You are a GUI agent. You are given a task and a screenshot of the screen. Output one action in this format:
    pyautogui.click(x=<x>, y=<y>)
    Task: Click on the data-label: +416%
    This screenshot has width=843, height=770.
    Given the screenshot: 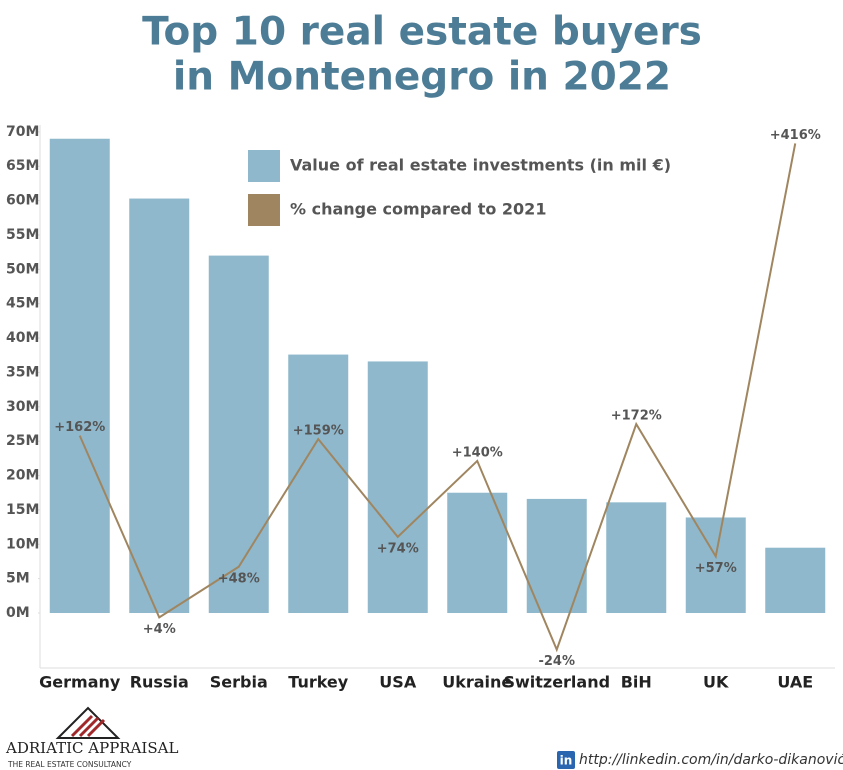 What is the action you would take?
    pyautogui.click(x=795, y=135)
    